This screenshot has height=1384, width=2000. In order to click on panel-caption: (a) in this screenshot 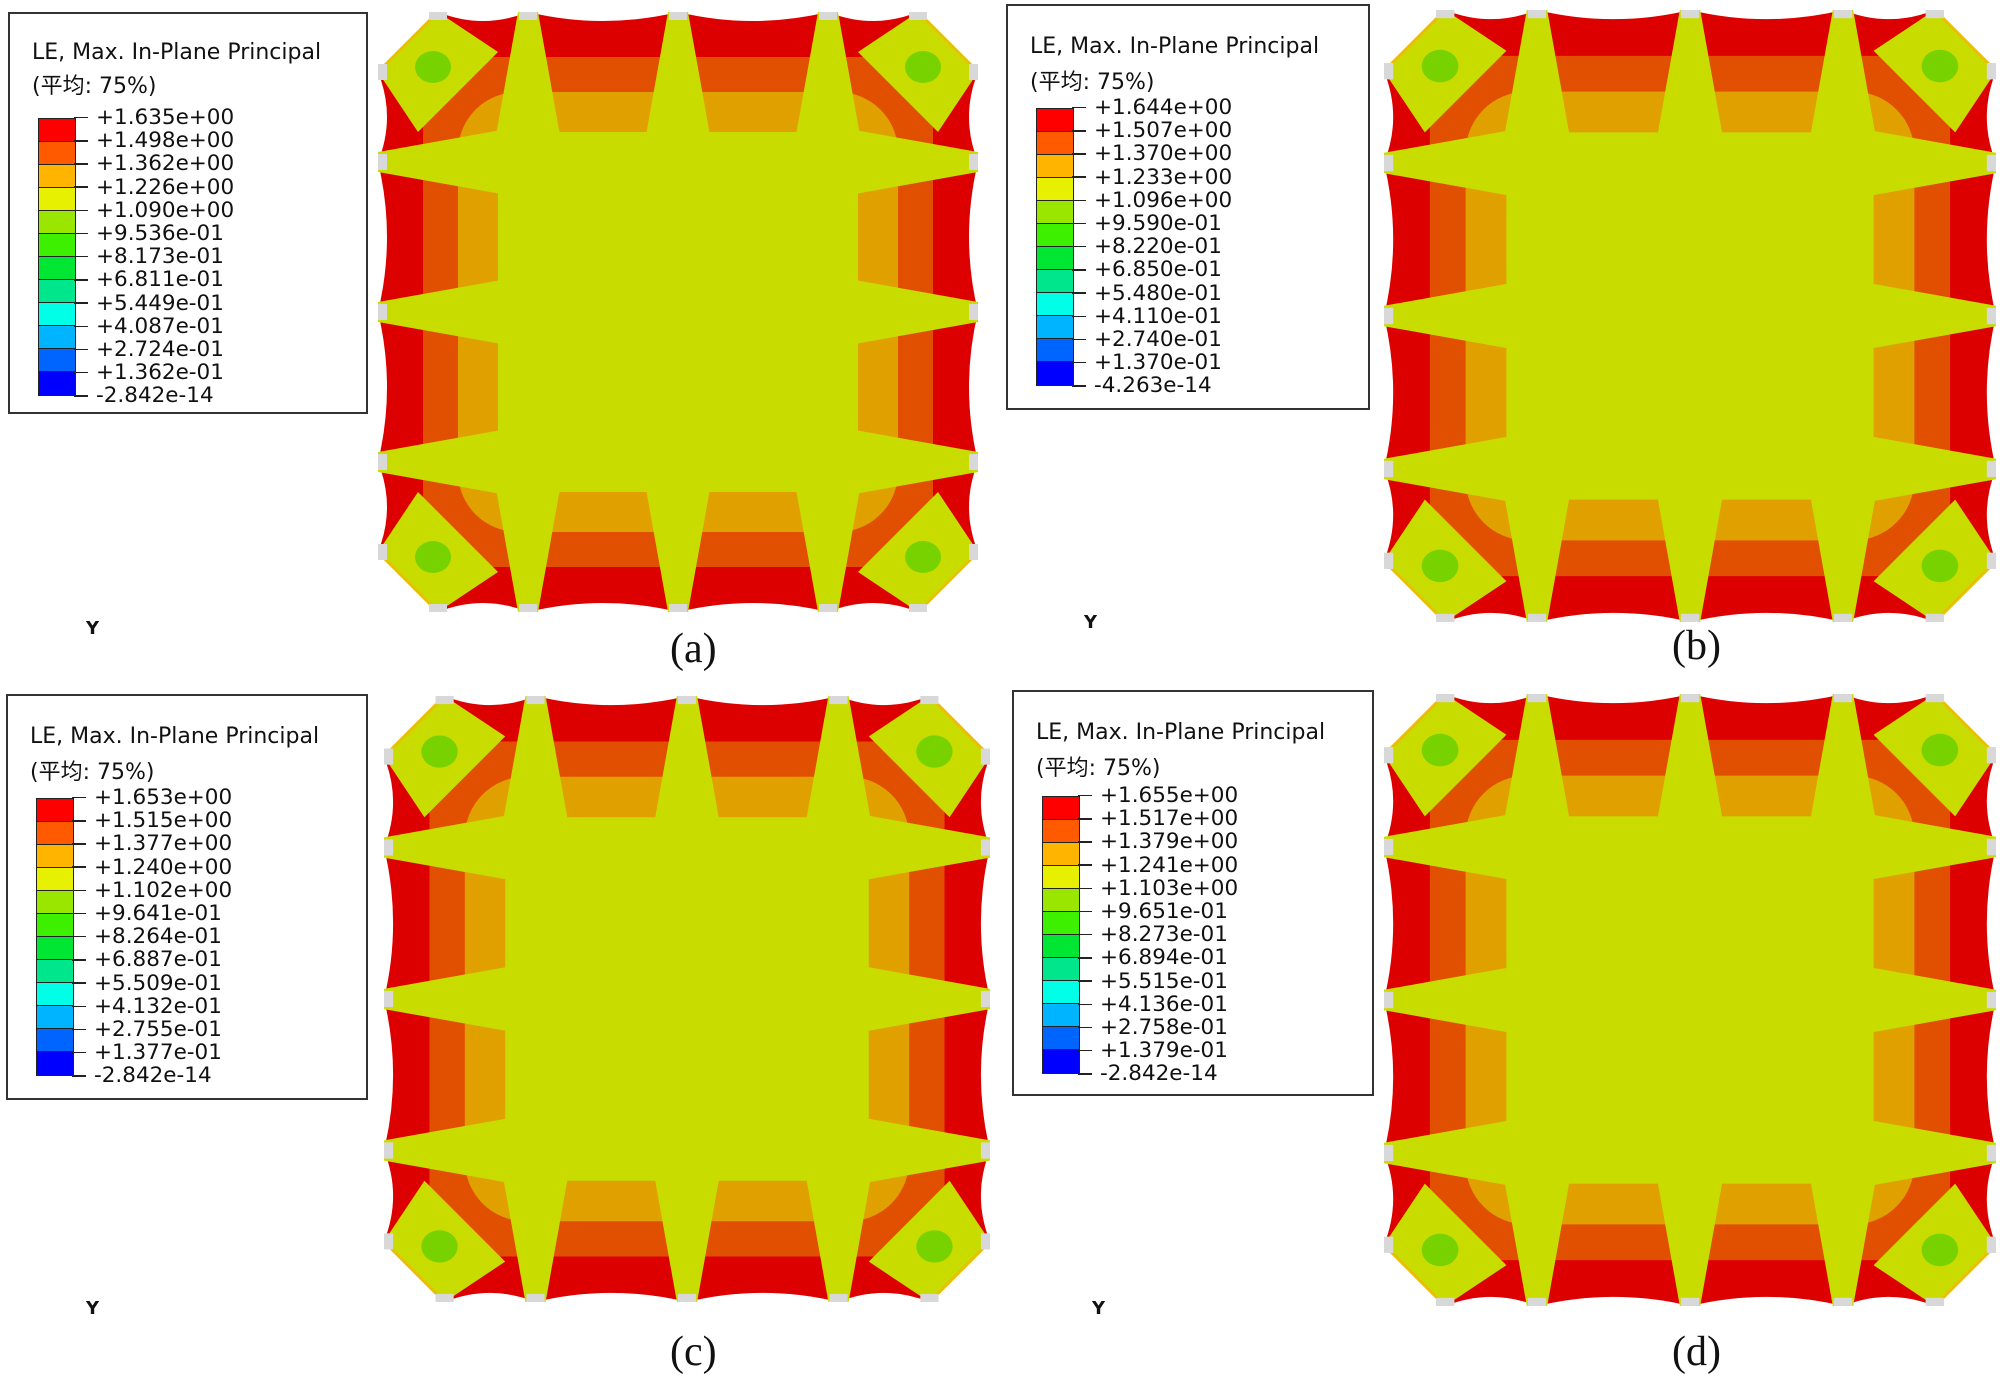, I will do `click(693, 649)`.